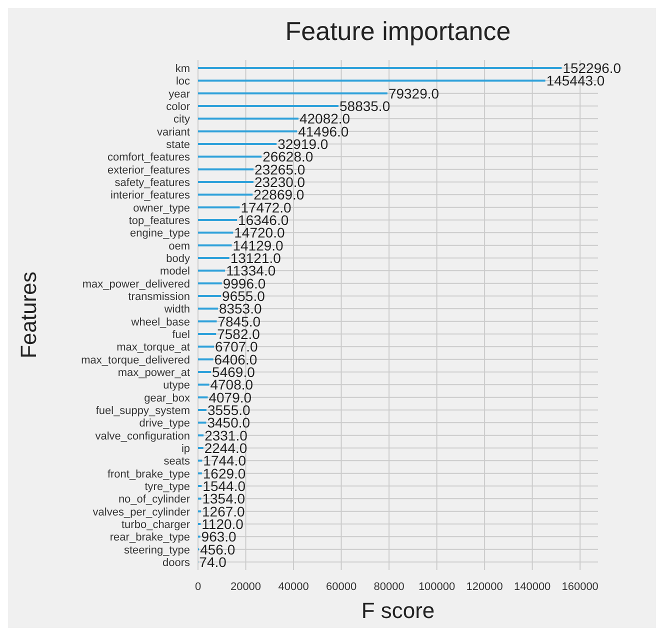 This screenshot has width=664, height=636. What do you see at coordinates (161, 208) in the screenshot?
I see `y-tick-label: owner_type` at bounding box center [161, 208].